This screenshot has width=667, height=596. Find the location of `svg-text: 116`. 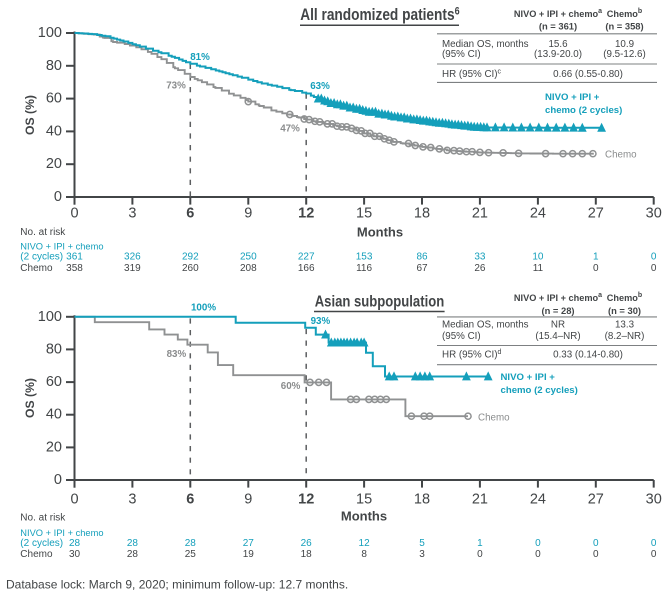

svg-text: 116 is located at coordinates (364, 268).